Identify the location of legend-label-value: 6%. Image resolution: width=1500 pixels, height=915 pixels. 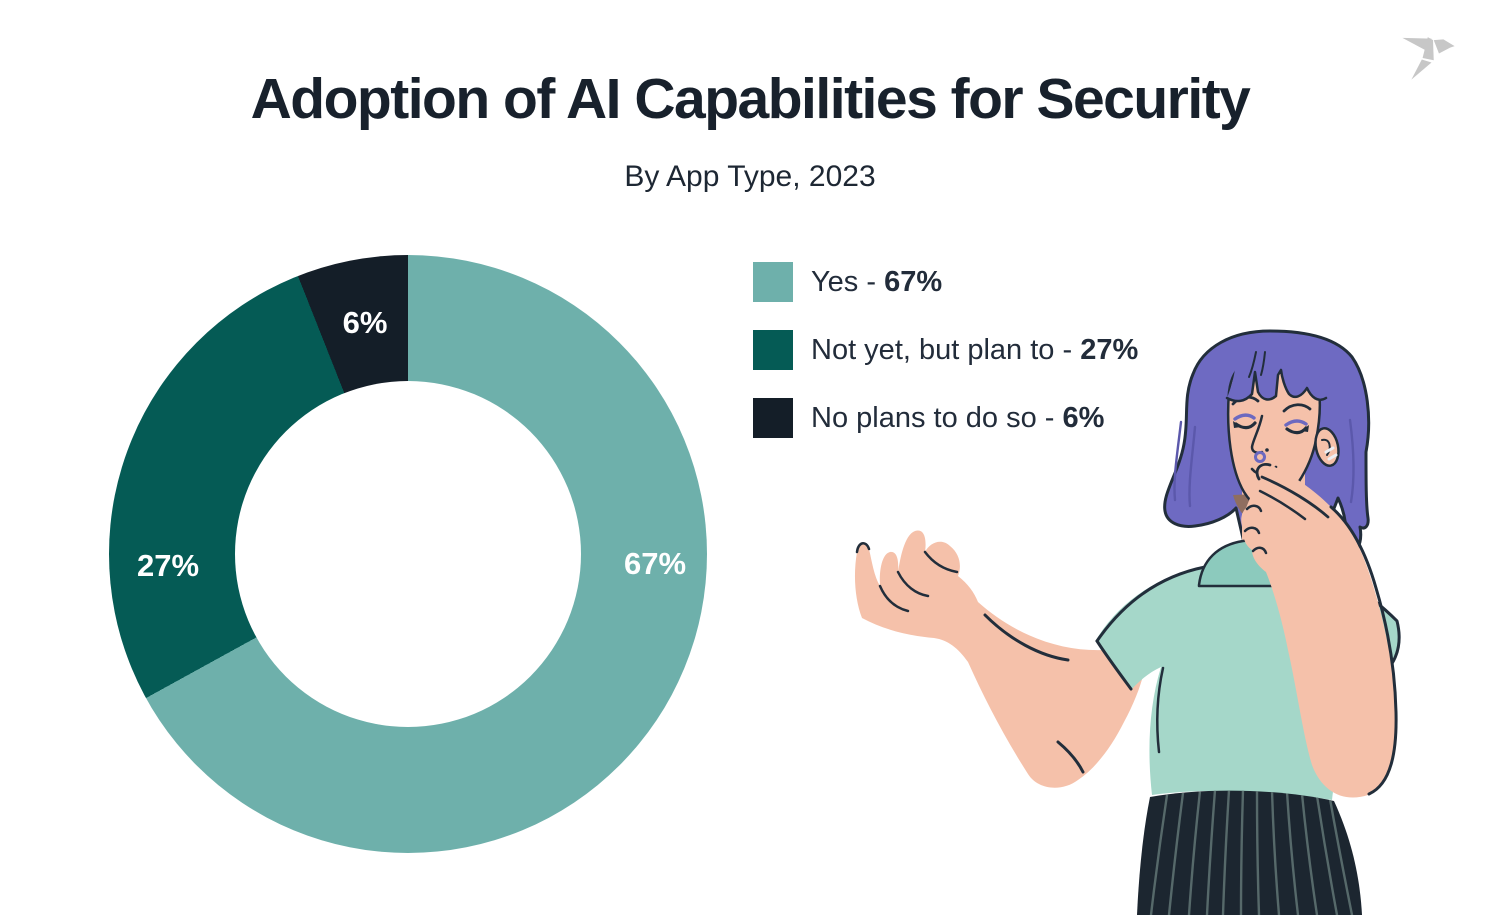
(1083, 417).